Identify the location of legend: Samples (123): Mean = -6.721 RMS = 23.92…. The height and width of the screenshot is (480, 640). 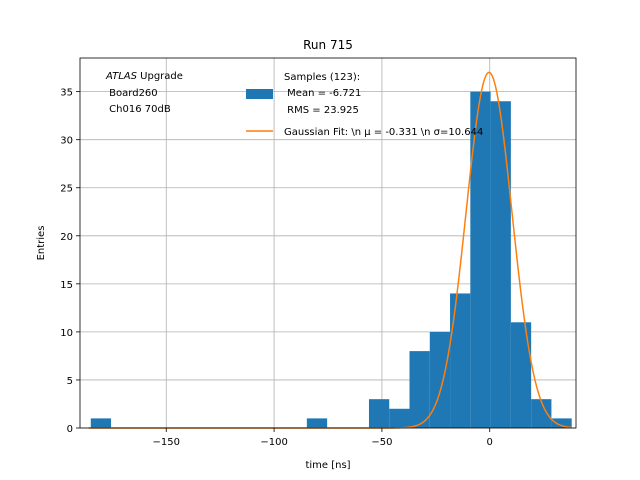
(364, 105).